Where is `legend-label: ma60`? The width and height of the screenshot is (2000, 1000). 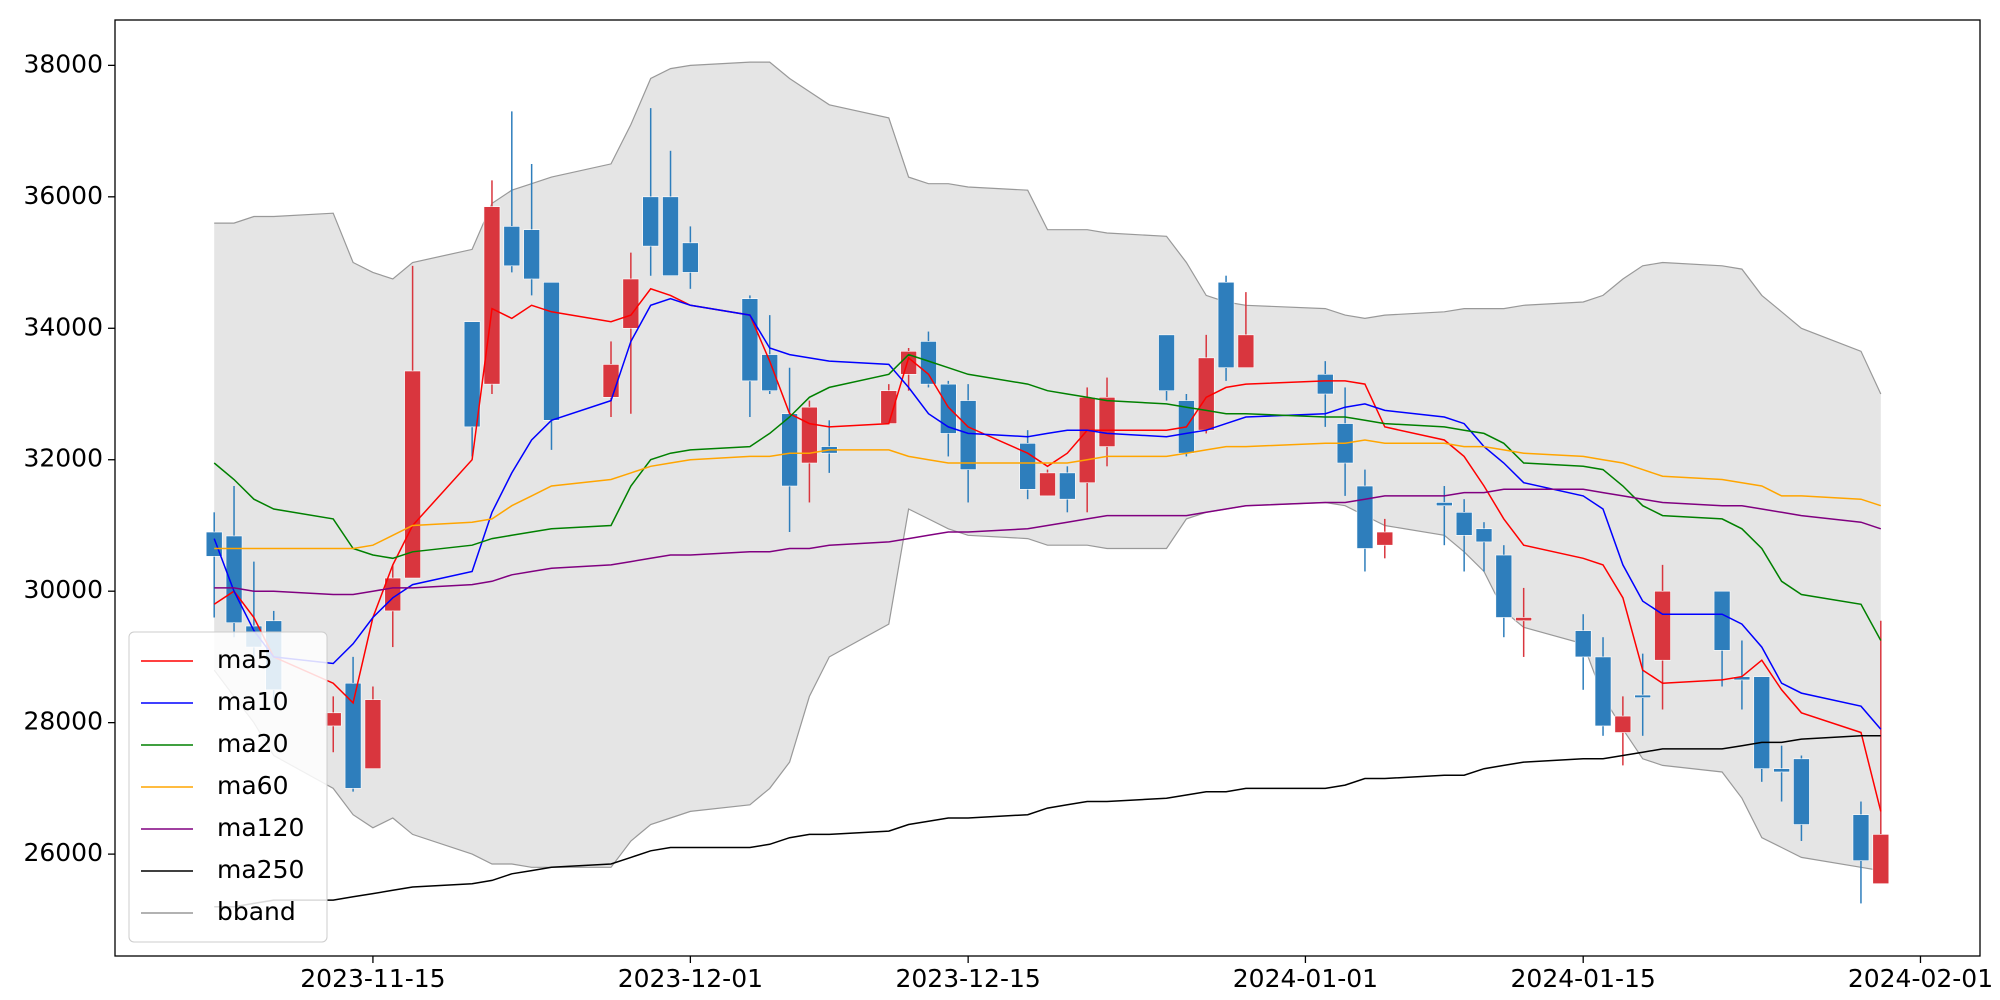 legend-label: ma60 is located at coordinates (252, 785).